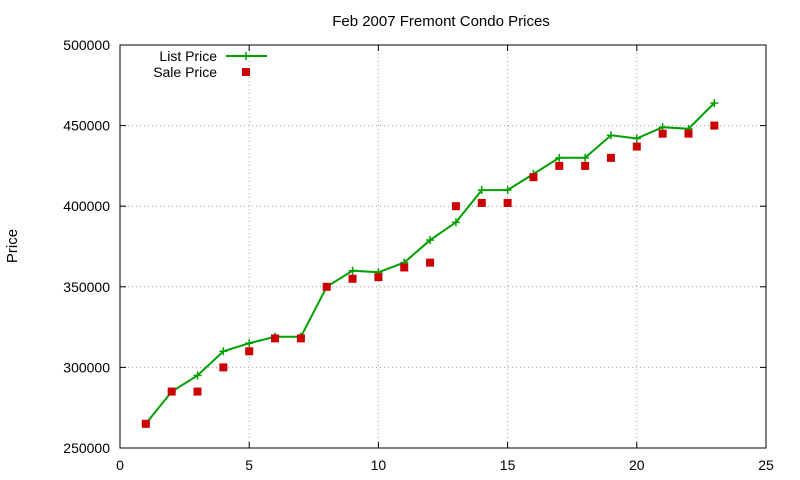  I want to click on legend-symbol-sale-price, so click(246, 72).